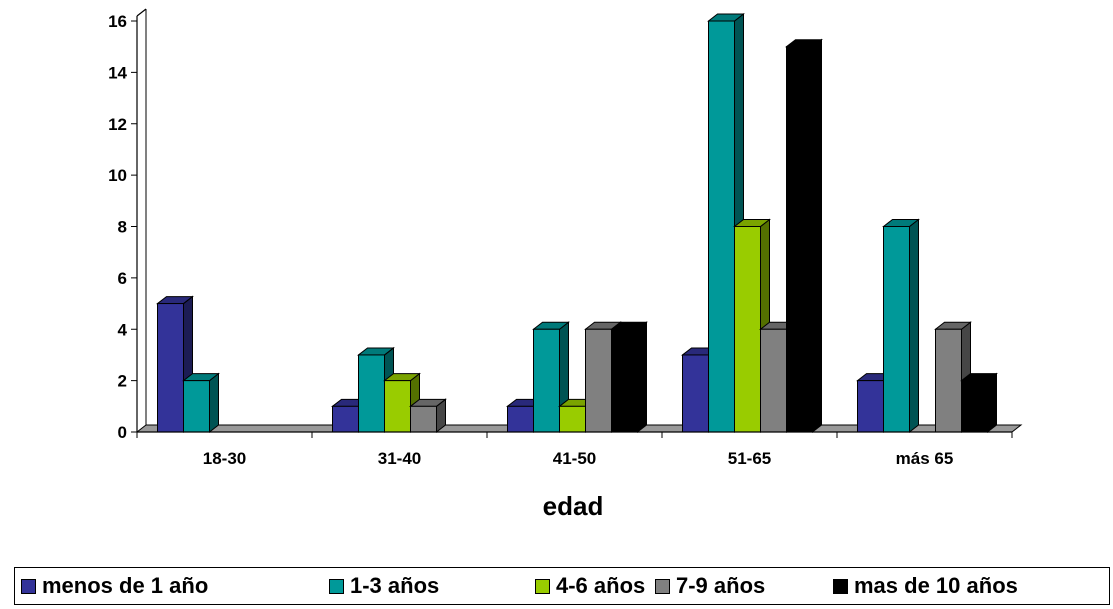 The image size is (1113, 609). I want to click on y-tick-label: 8, so click(122, 227).